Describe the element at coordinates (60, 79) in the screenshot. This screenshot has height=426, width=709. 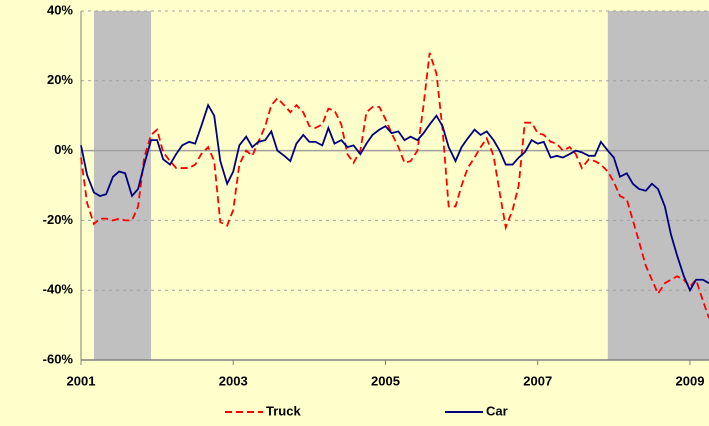
I see `y-tick-label: 20%` at that location.